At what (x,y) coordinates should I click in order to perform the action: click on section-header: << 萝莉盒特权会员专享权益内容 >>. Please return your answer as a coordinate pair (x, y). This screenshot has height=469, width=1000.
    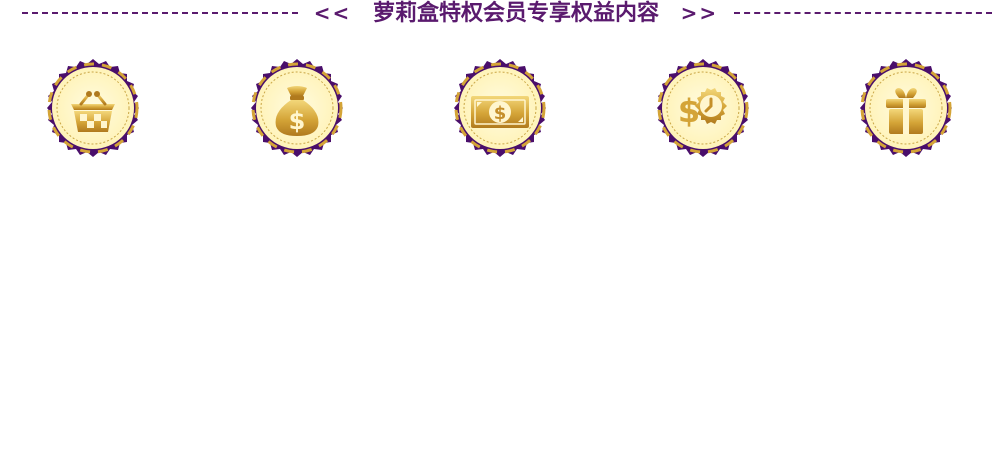
    Looking at the image, I should click on (500, 14).